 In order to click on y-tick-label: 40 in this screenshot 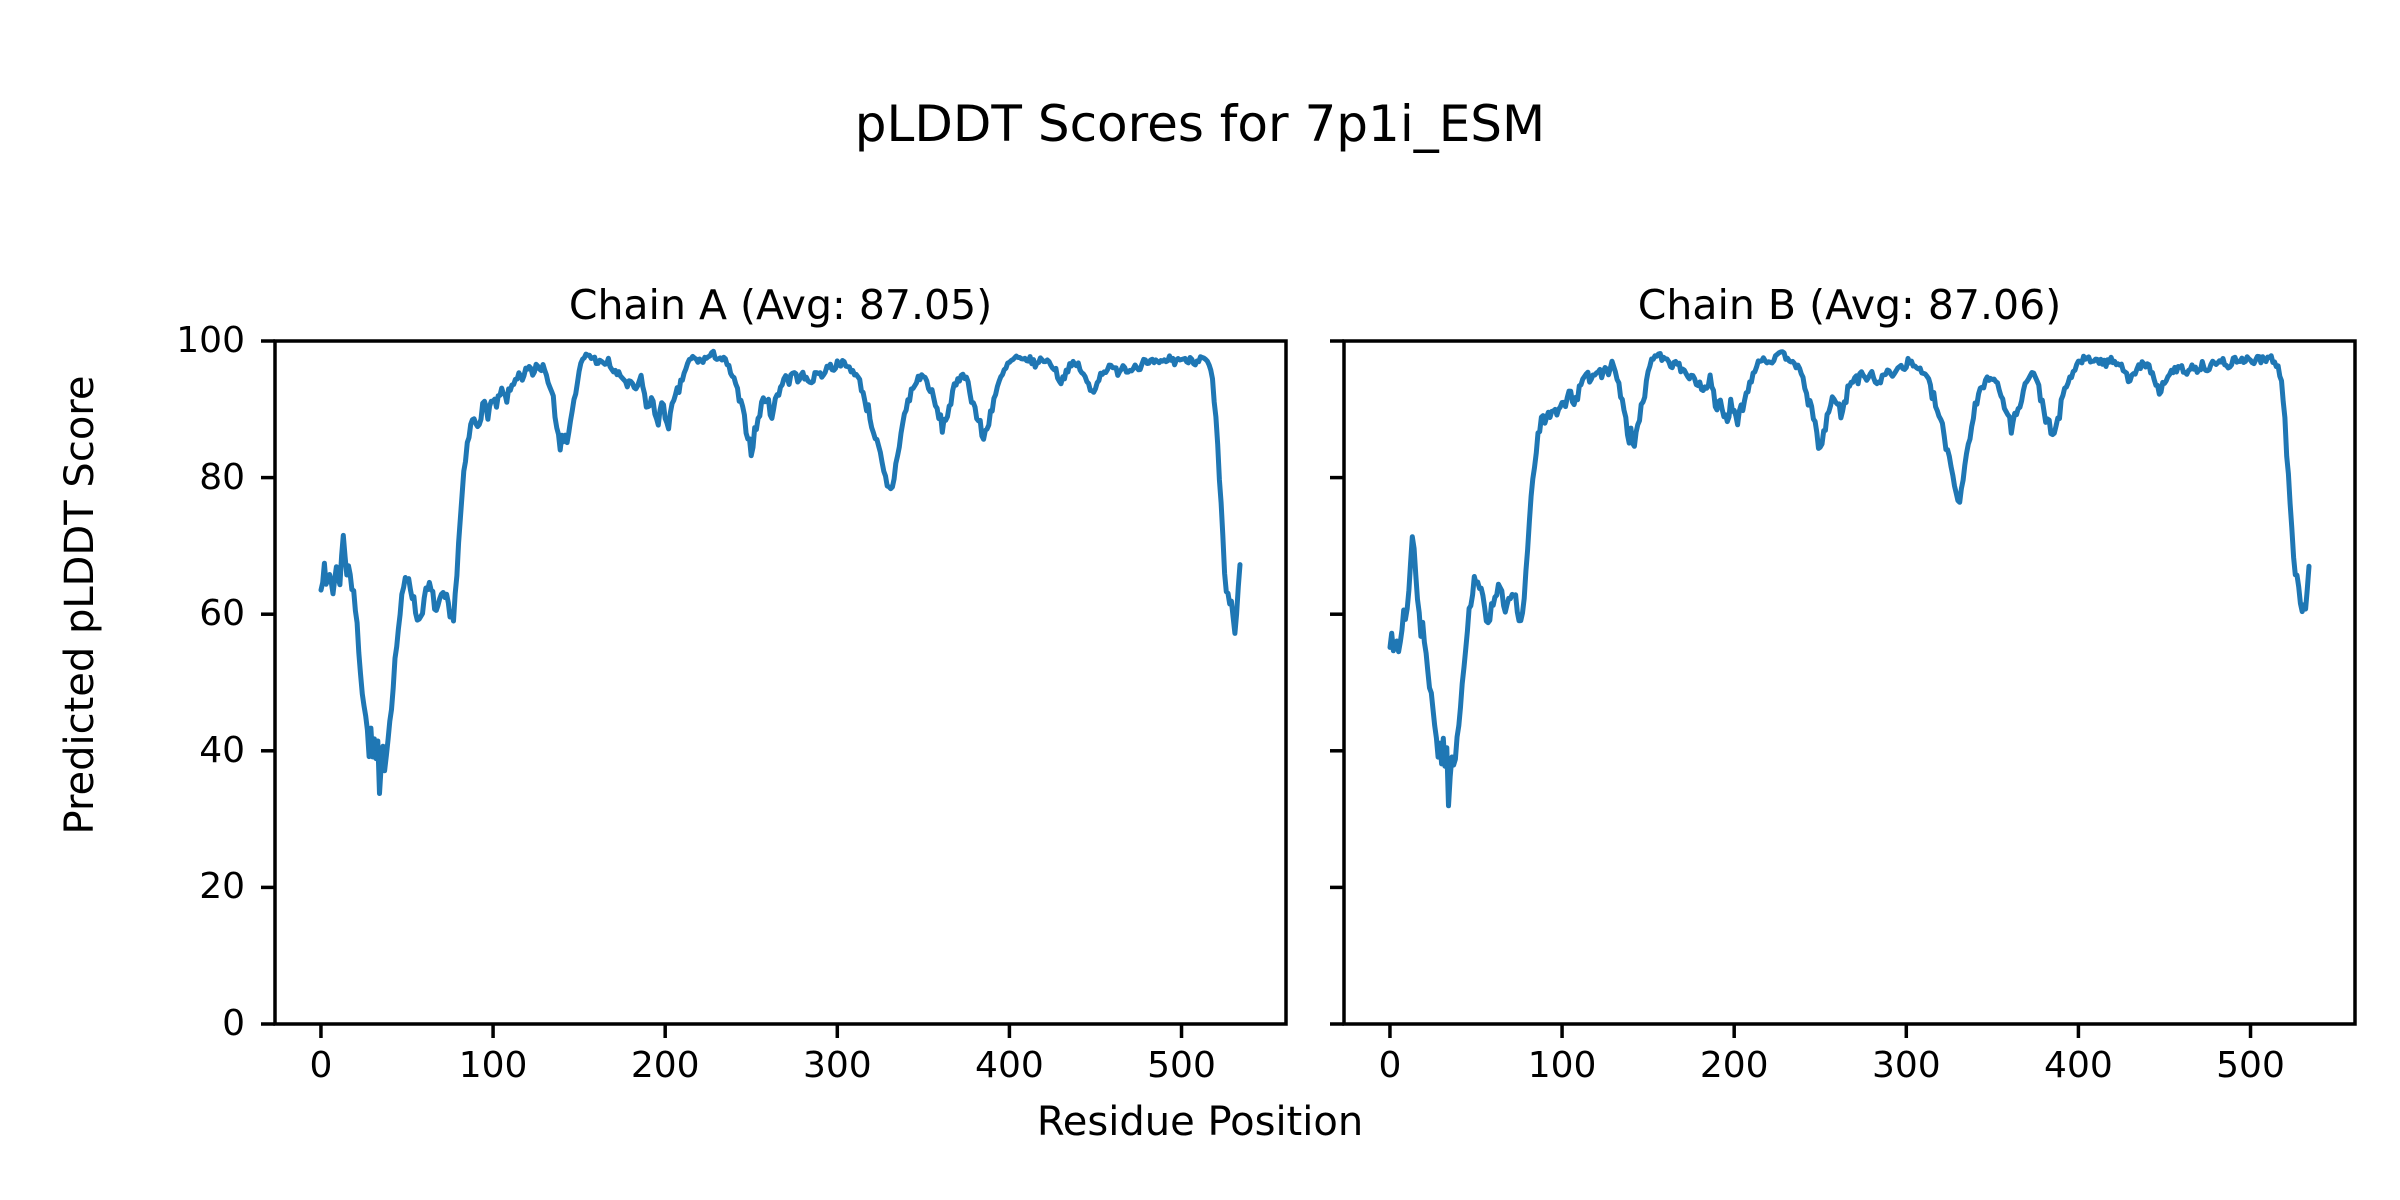, I will do `click(222, 750)`.